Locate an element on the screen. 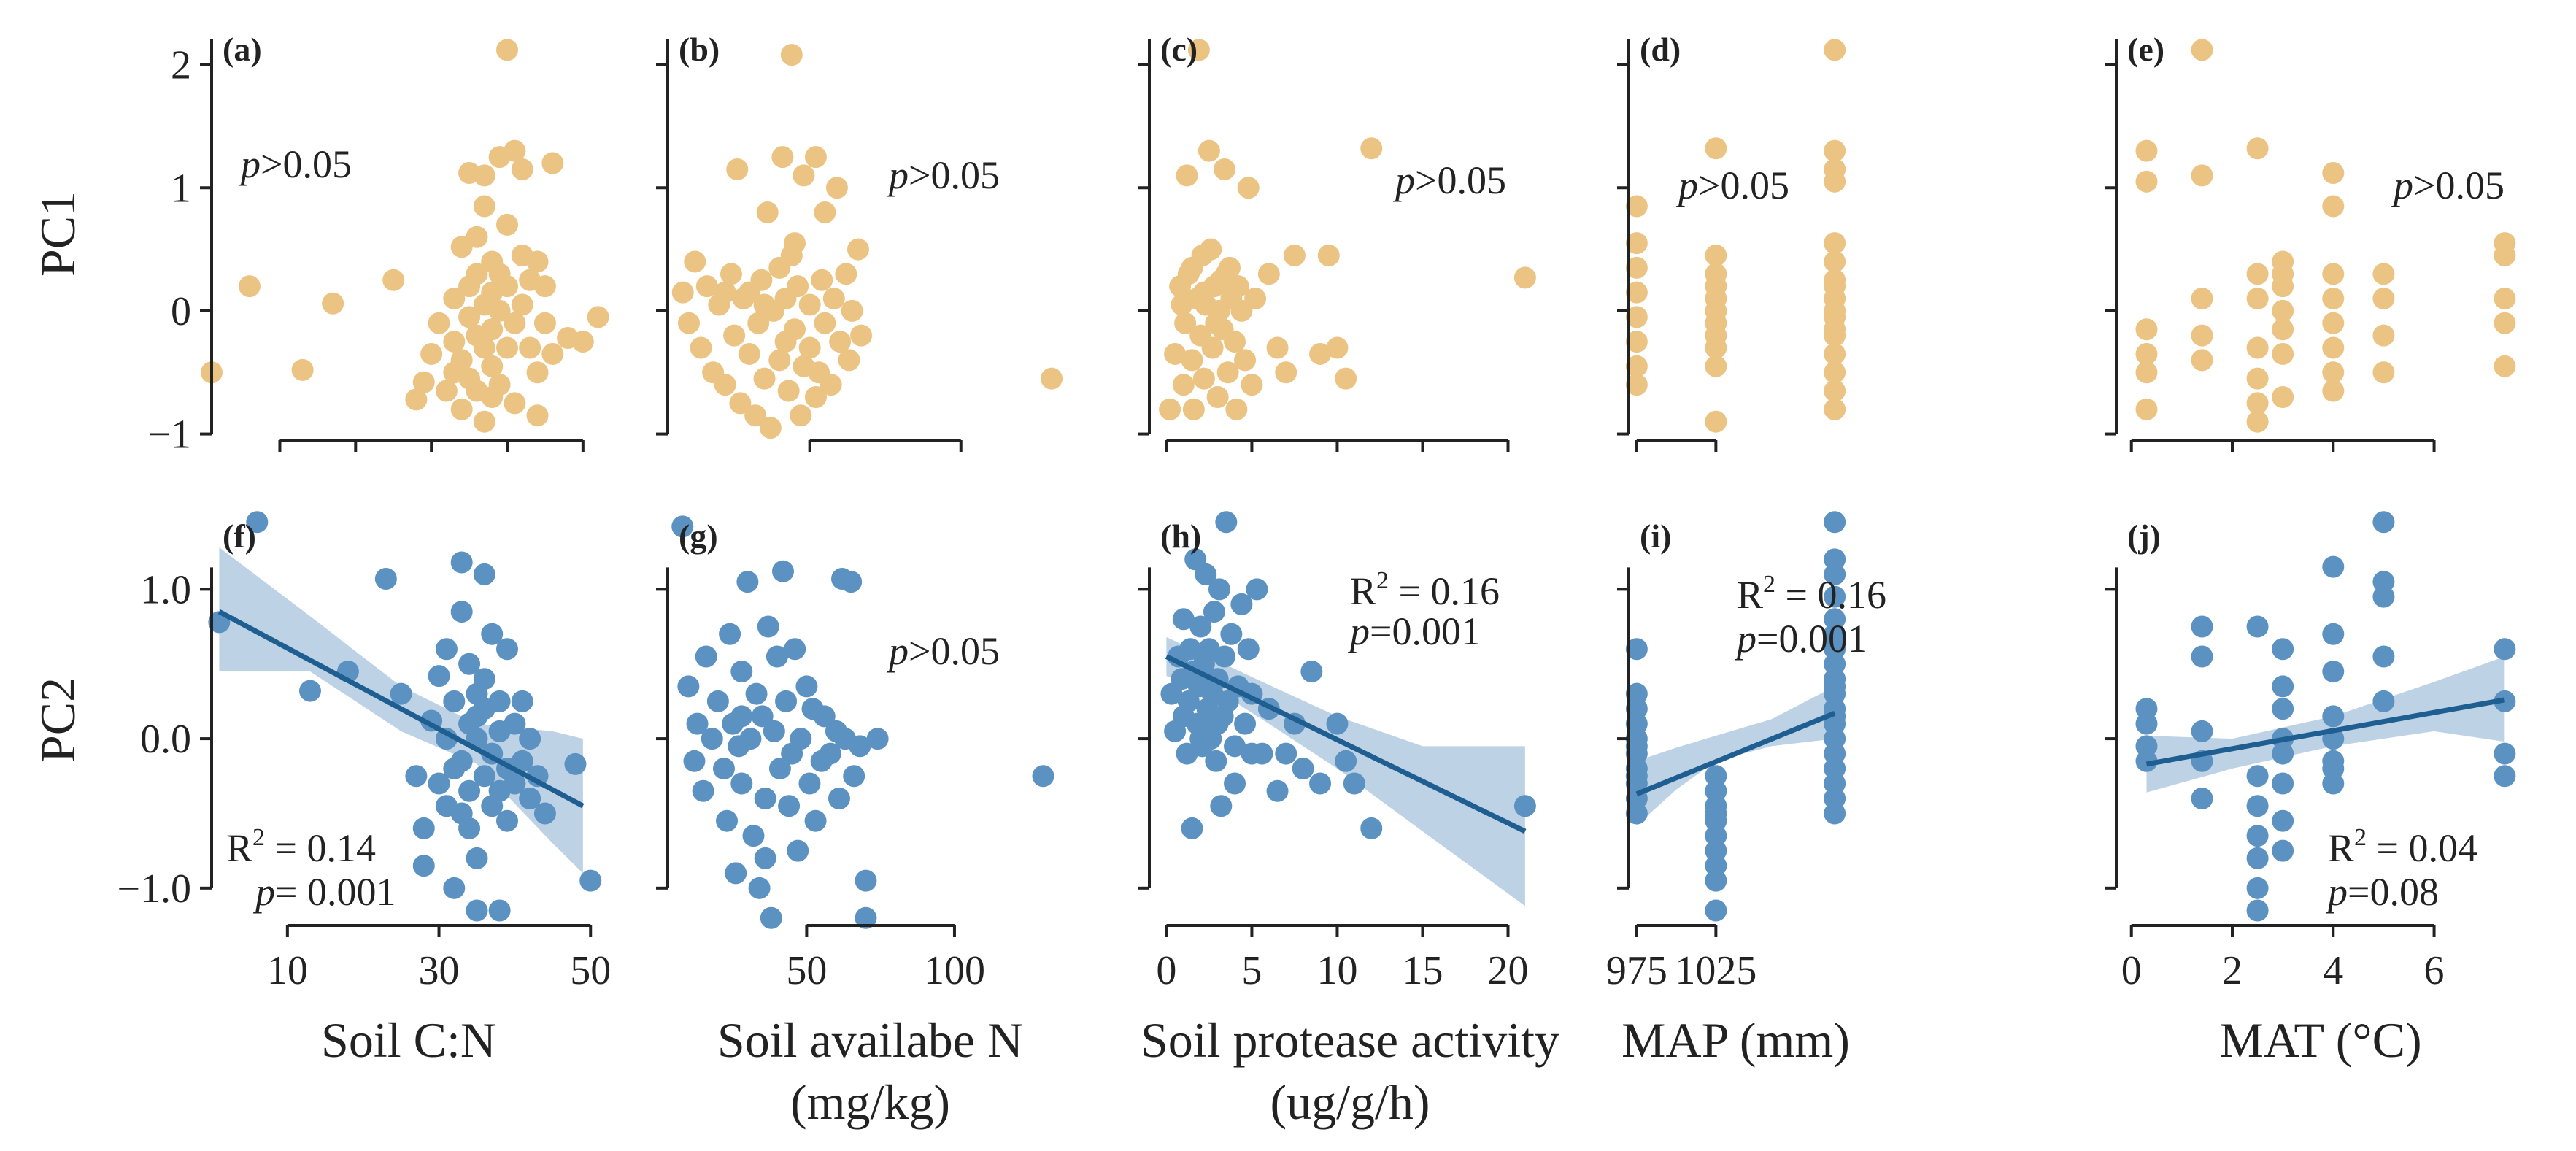  y-tick-label-a-0: −1 is located at coordinates (169, 435).